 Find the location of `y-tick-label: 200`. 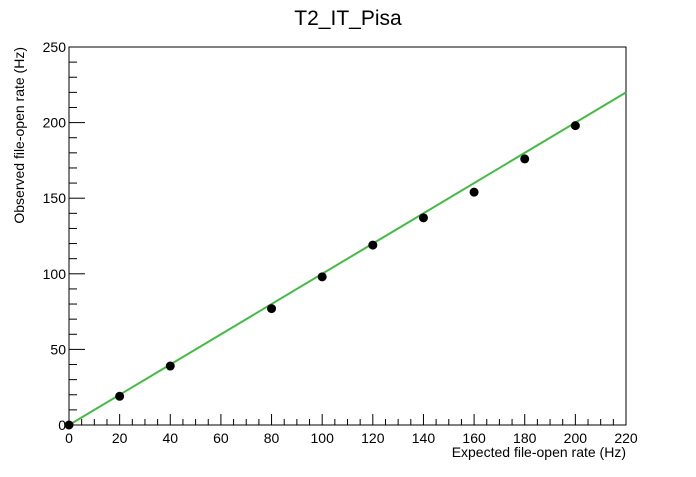

y-tick-label: 200 is located at coordinates (55, 123).